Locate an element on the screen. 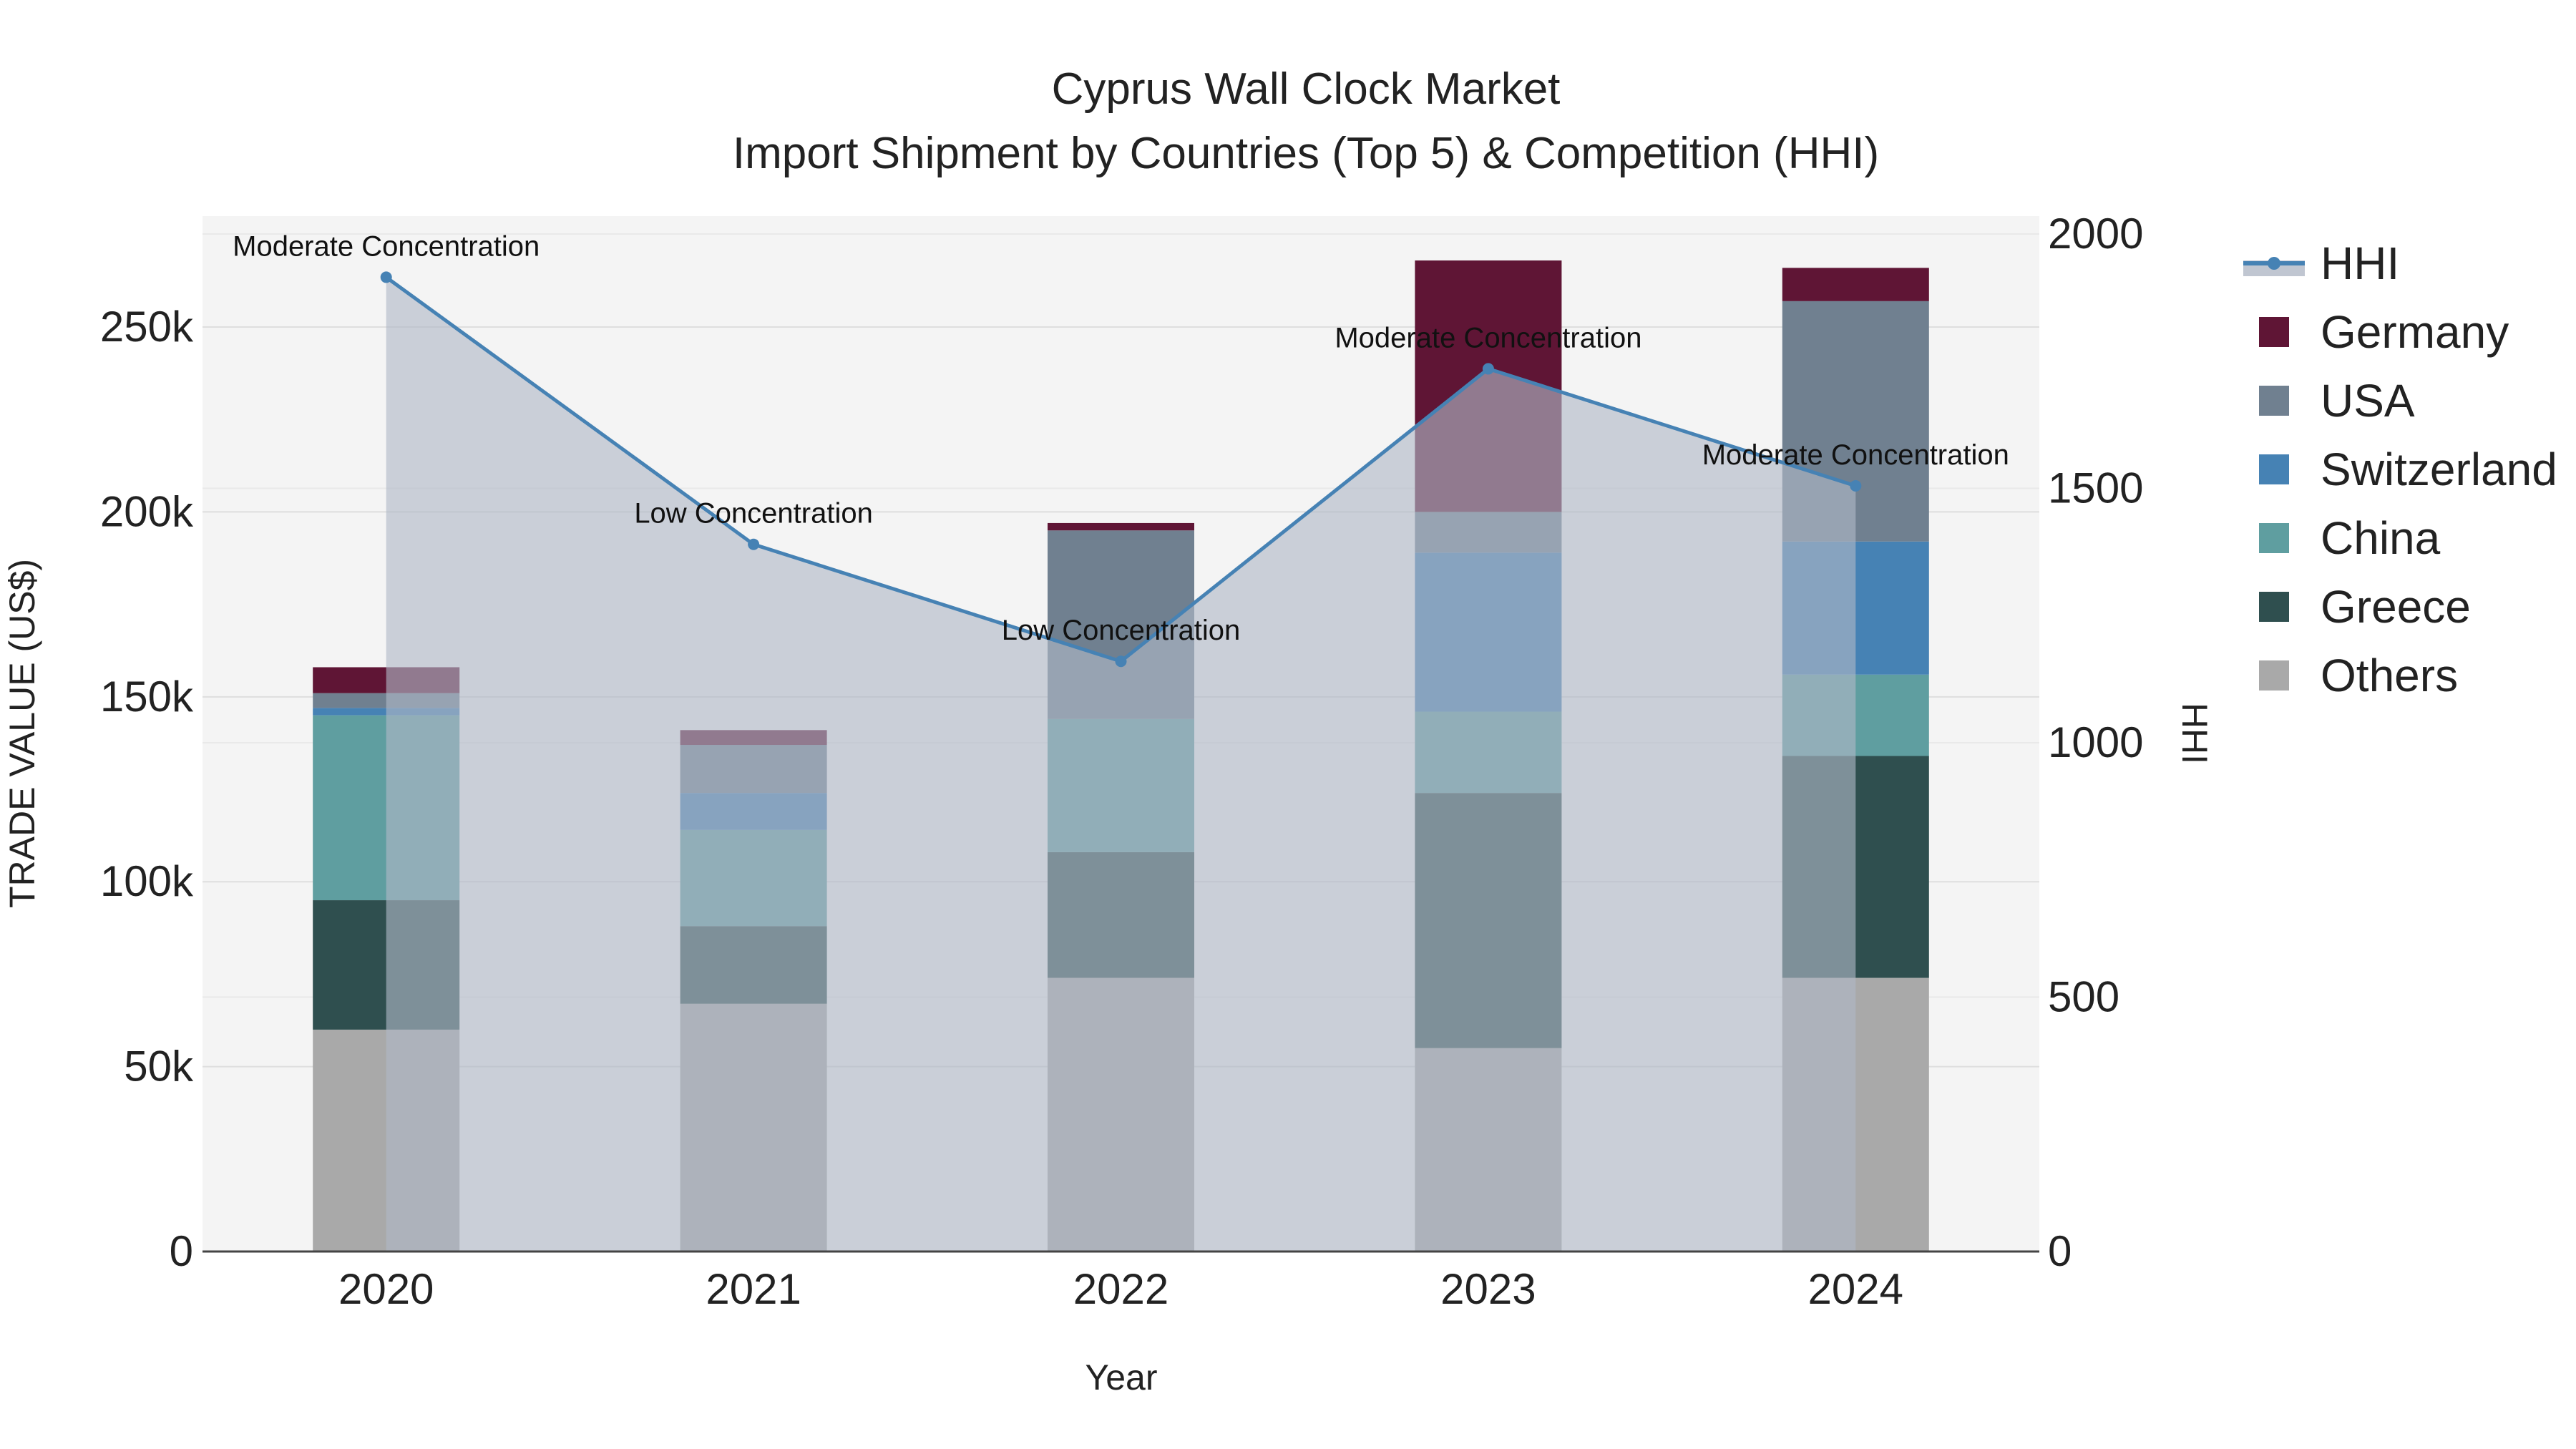 This screenshot has width=2576, height=1449. y-tick-150k: 150k is located at coordinates (147, 697).